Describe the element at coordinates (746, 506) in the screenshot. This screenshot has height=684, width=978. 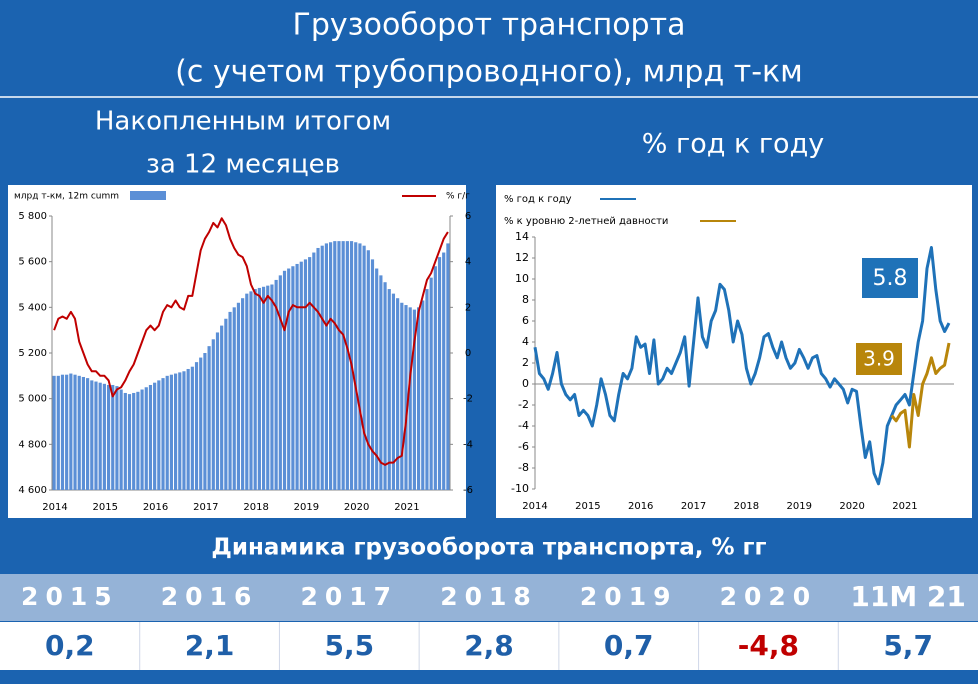
I see `x-tick-label: 2018` at that location.